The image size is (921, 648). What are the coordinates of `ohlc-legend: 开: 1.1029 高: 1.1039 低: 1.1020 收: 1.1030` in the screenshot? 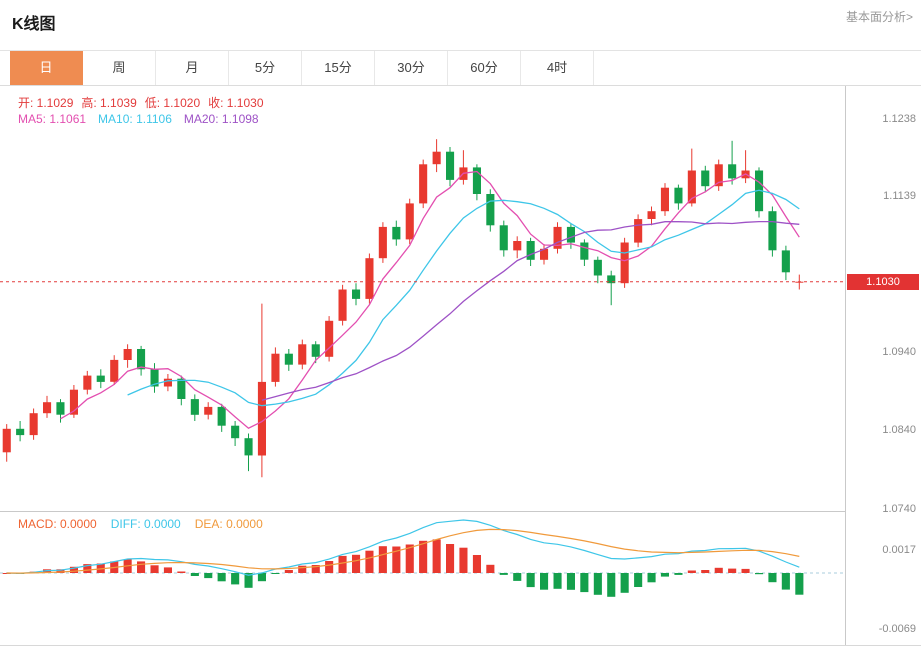 It's located at (145, 102).